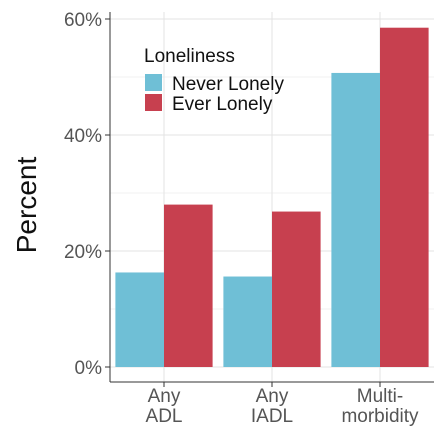 This screenshot has width=435, height=430. What do you see at coordinates (247, 321) in the screenshot?
I see `bar-never-lonely-any-iadl` at bounding box center [247, 321].